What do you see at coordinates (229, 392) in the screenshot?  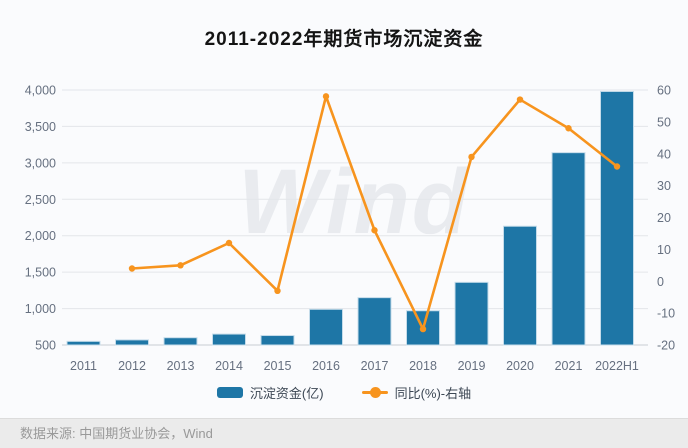 I see `bar-series-swatch-icon` at bounding box center [229, 392].